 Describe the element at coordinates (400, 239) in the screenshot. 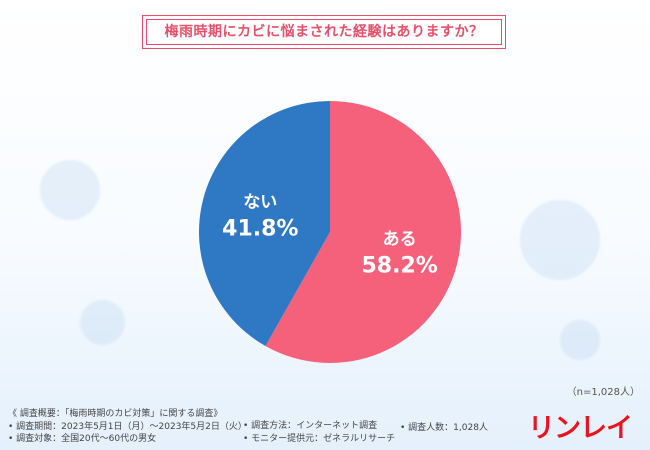

I see `slice-label: ある` at that location.